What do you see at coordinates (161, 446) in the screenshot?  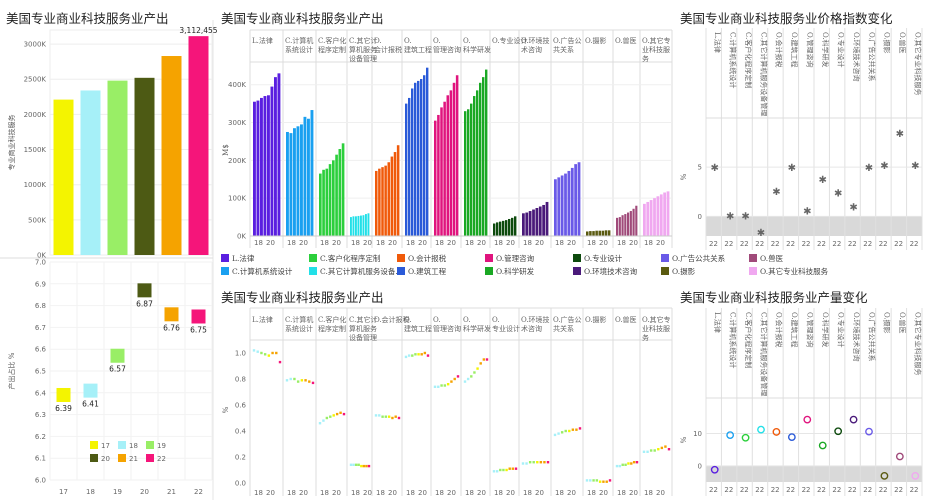 I see `legend-label: 19` at bounding box center [161, 446].